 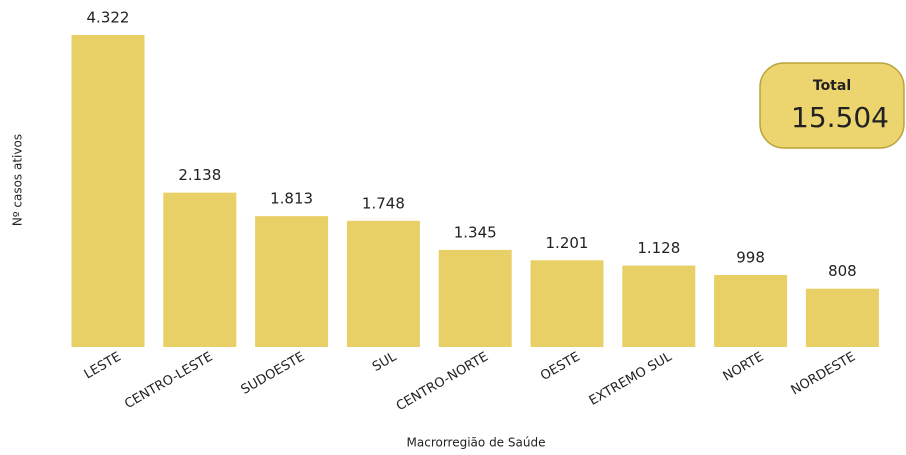 I want to click on total-value: 15.504, so click(x=840, y=117).